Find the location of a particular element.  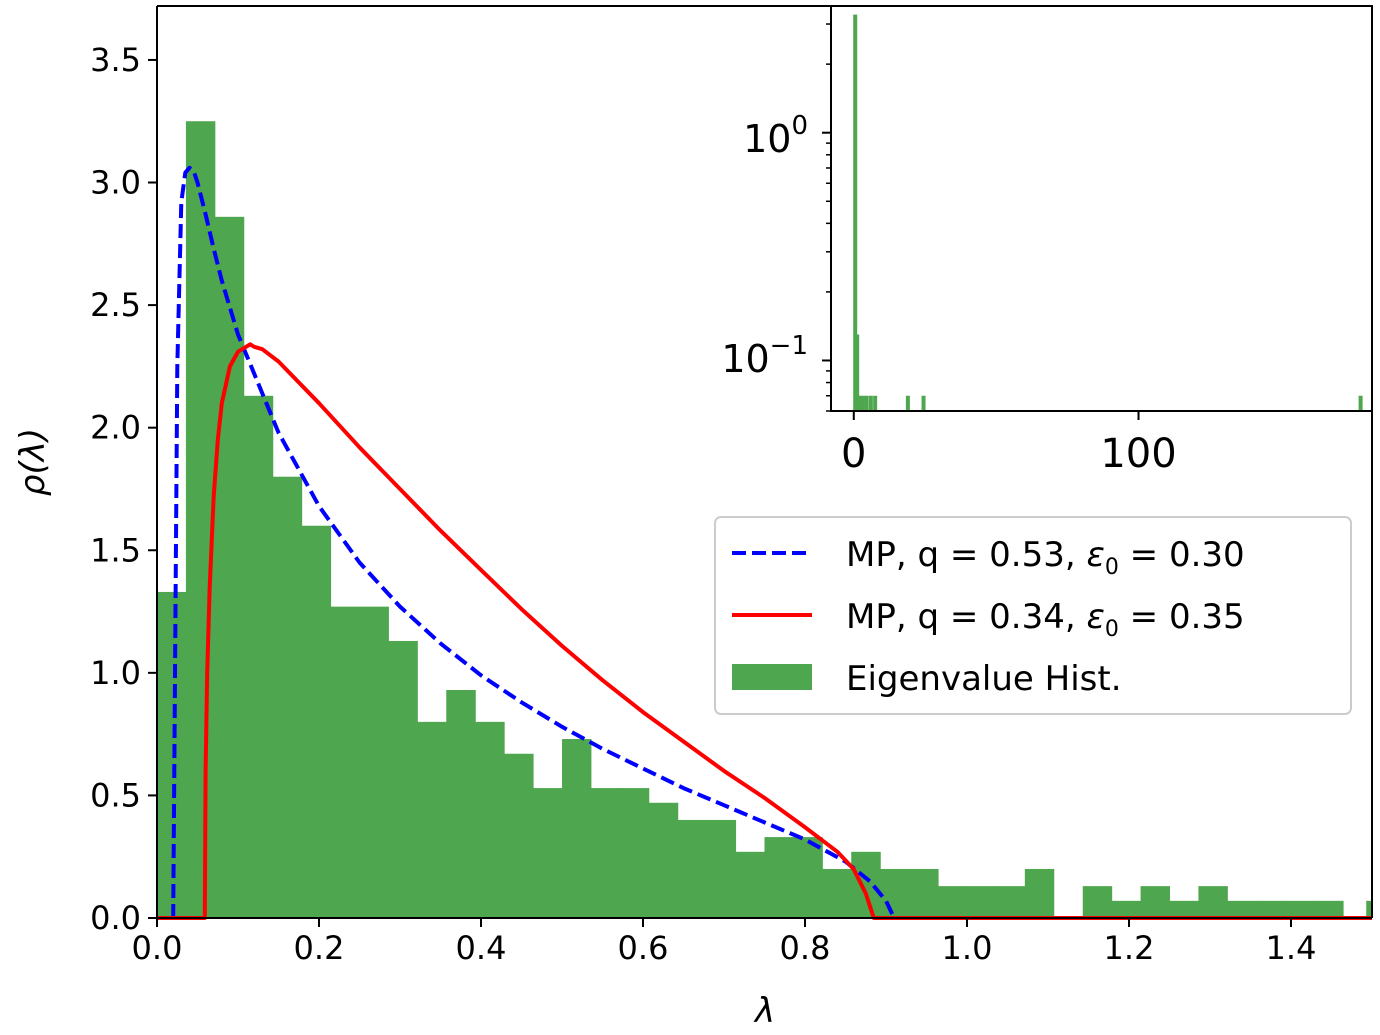

legend-box is located at coordinates (1033, 615).